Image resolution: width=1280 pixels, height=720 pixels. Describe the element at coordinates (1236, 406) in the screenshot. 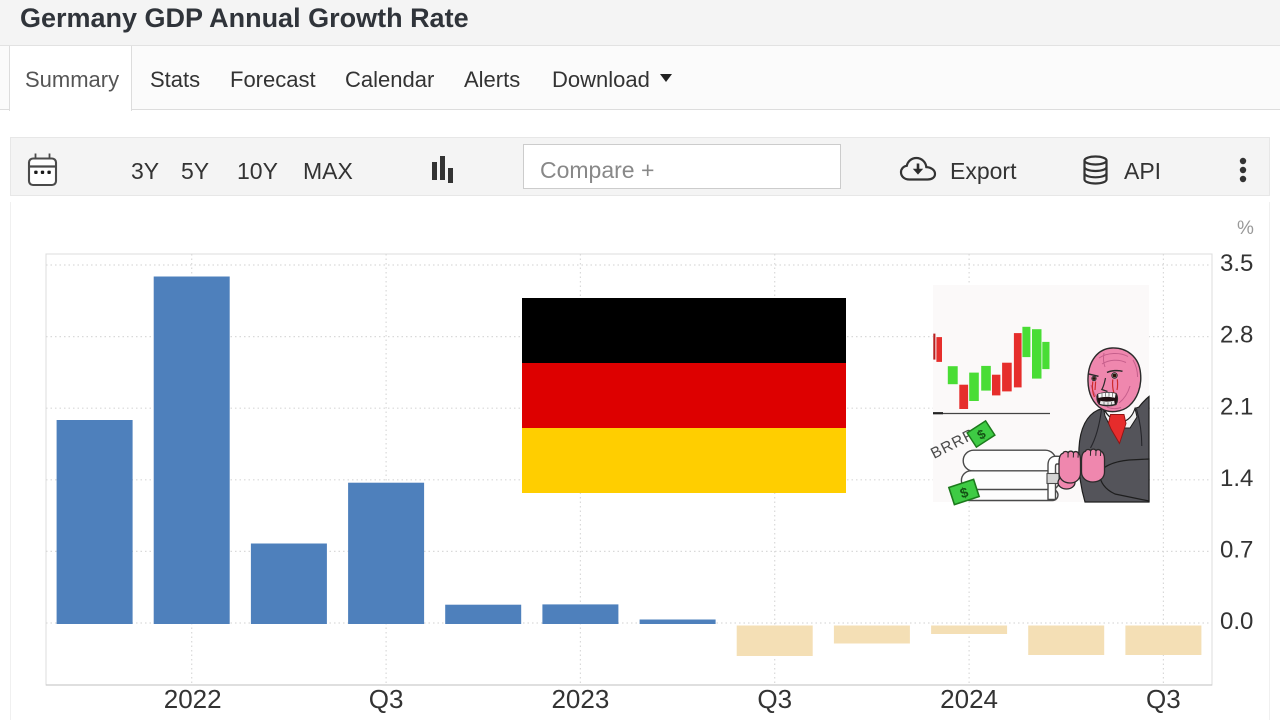

I see `svg-text: 2.1` at that location.